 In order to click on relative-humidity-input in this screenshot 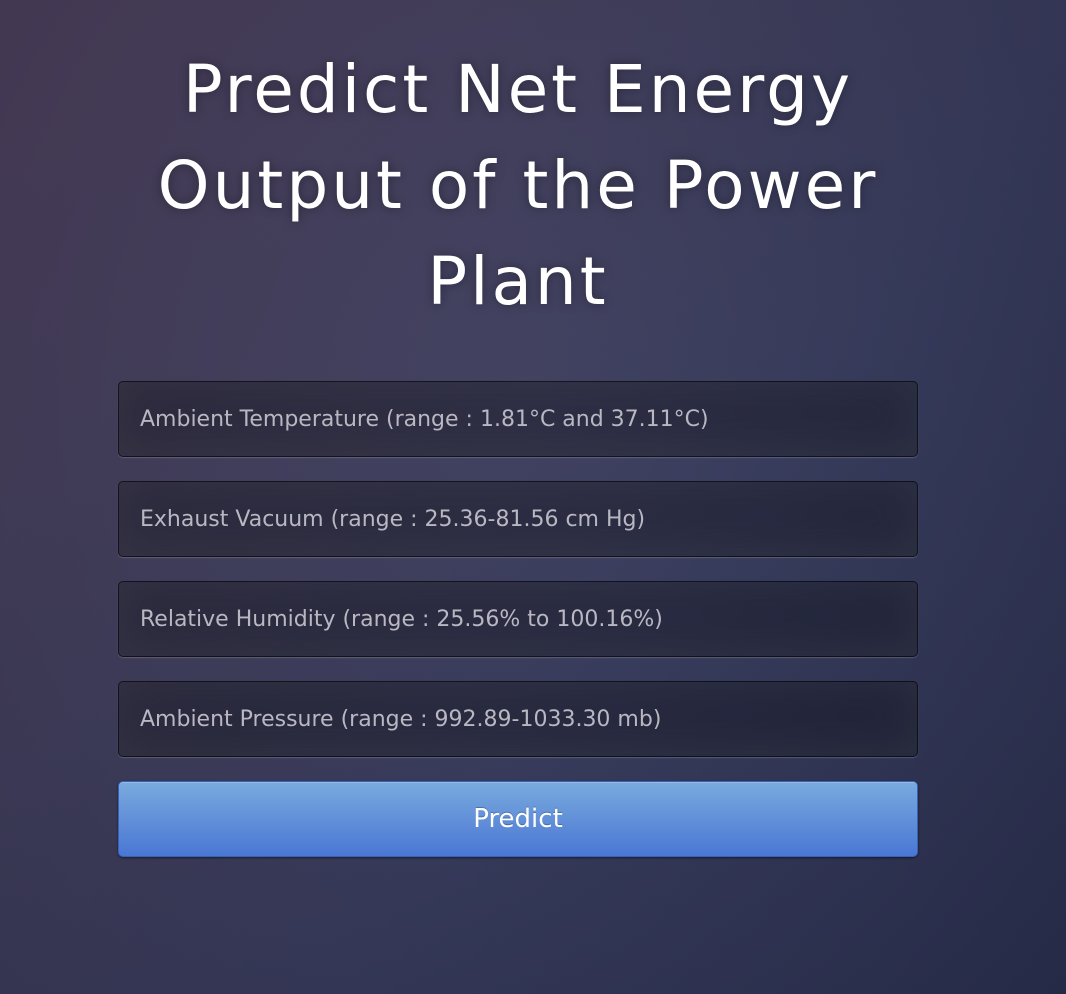, I will do `click(518, 619)`.